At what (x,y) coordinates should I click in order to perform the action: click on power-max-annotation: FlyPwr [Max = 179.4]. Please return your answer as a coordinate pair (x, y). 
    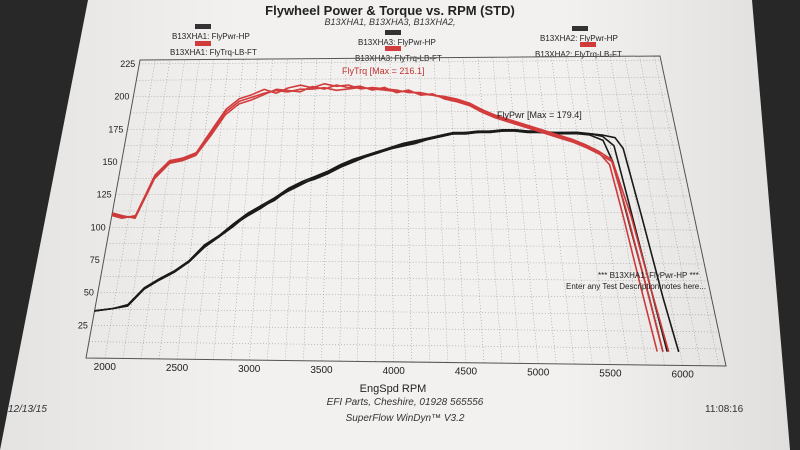
    Looking at the image, I should click on (539, 115).